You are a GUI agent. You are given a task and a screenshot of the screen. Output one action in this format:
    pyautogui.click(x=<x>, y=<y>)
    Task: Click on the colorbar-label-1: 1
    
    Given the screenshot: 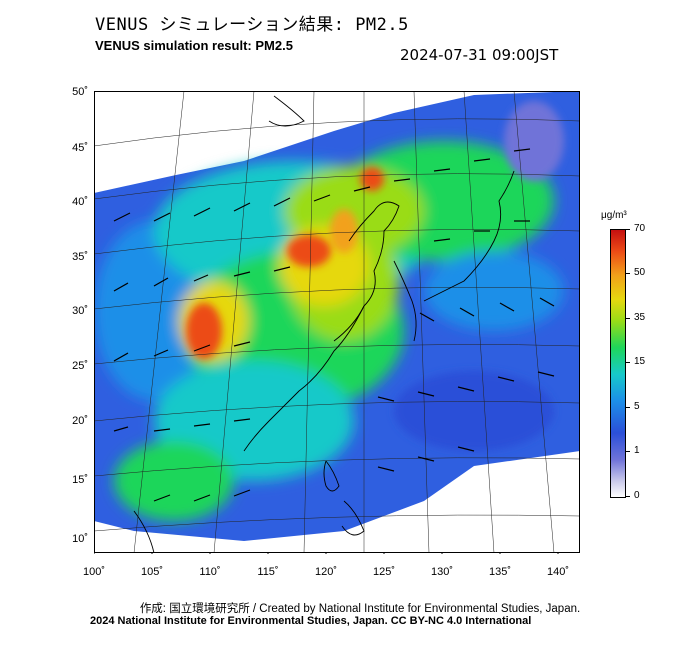 What is the action you would take?
    pyautogui.click(x=637, y=450)
    